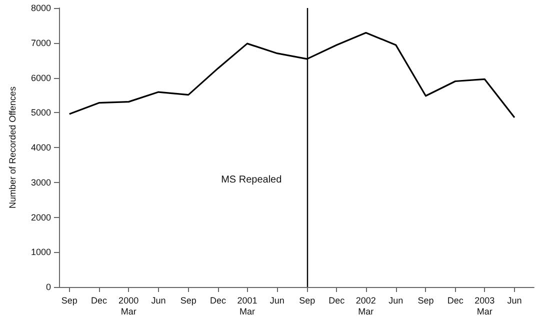 Image resolution: width=544 pixels, height=320 pixels. What do you see at coordinates (247, 306) in the screenshot?
I see `x-tick-label: 2001 Mar` at bounding box center [247, 306].